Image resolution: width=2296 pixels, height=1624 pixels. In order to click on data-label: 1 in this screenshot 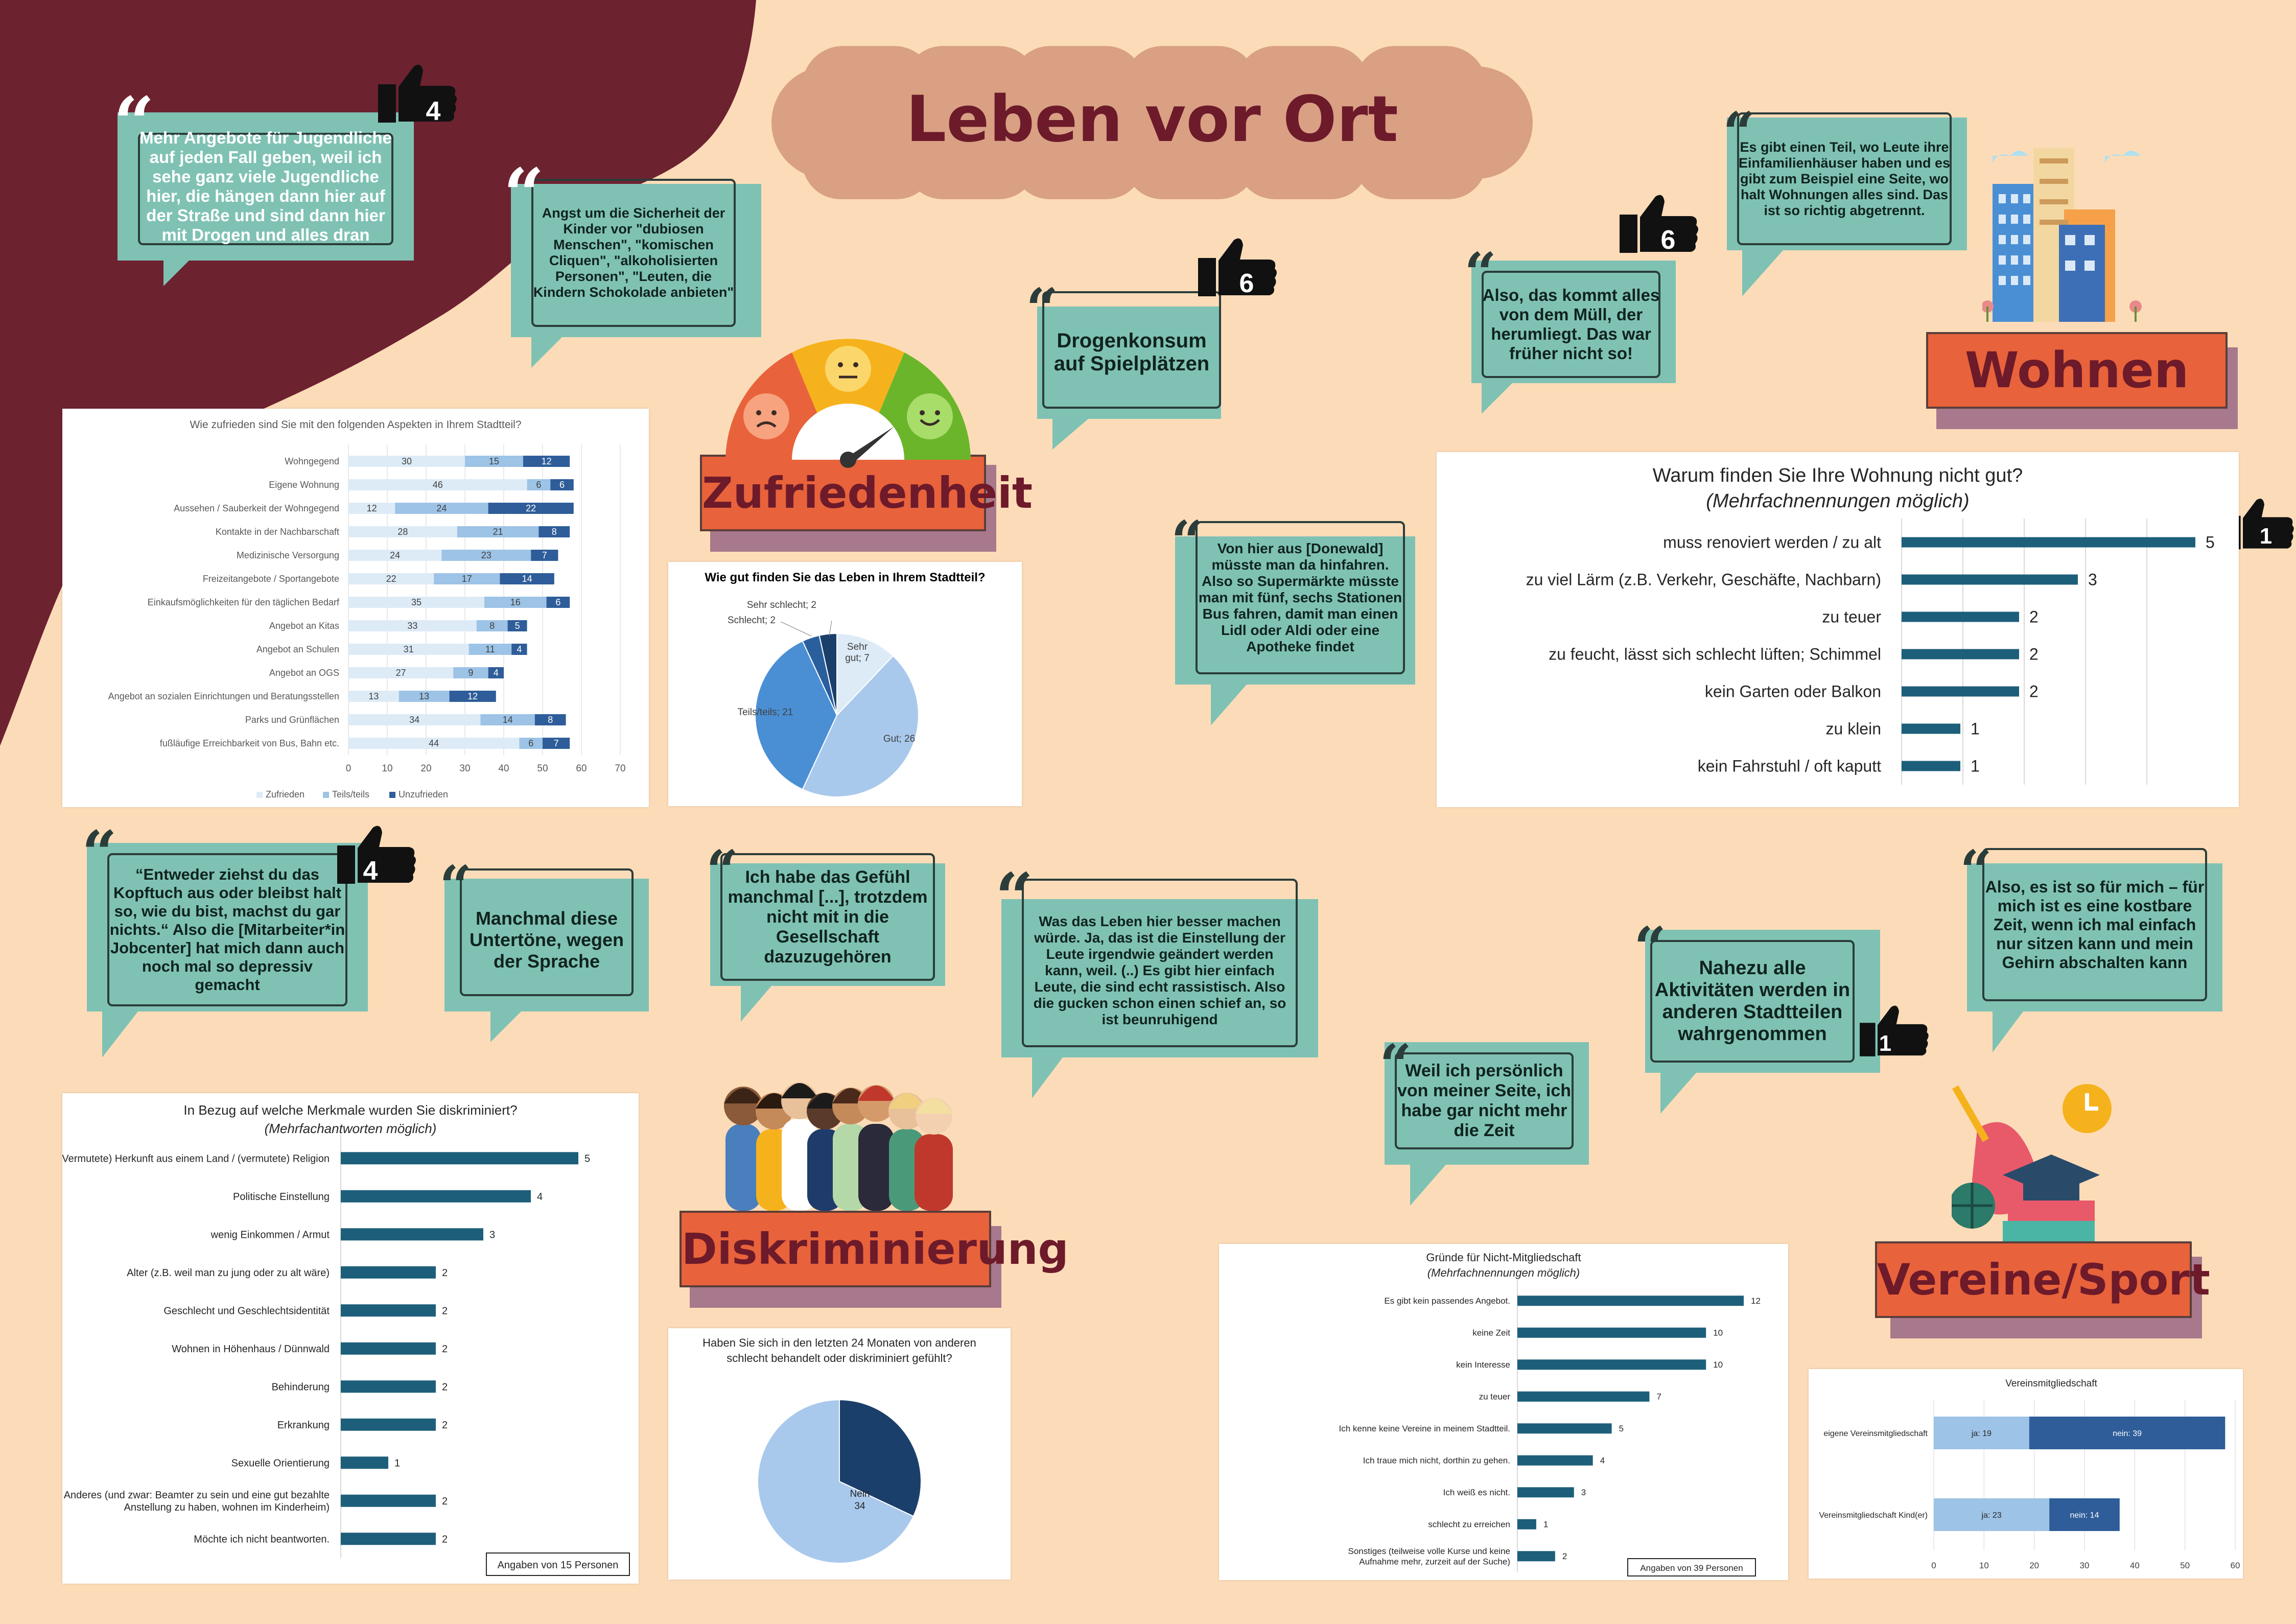, I will do `click(1545, 1524)`.